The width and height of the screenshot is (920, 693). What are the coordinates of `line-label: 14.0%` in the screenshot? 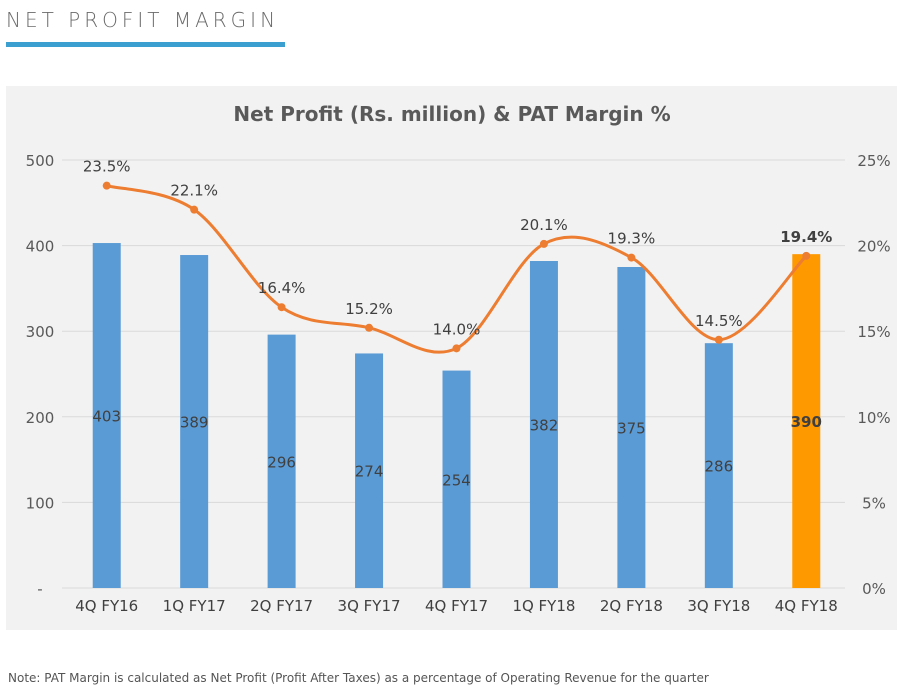 It's located at (457, 329).